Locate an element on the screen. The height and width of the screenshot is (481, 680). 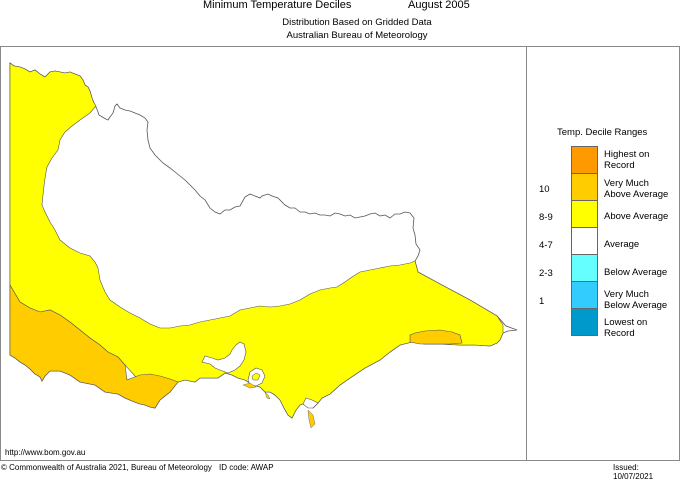
legend-label-below: Below Average is located at coordinates (636, 272).